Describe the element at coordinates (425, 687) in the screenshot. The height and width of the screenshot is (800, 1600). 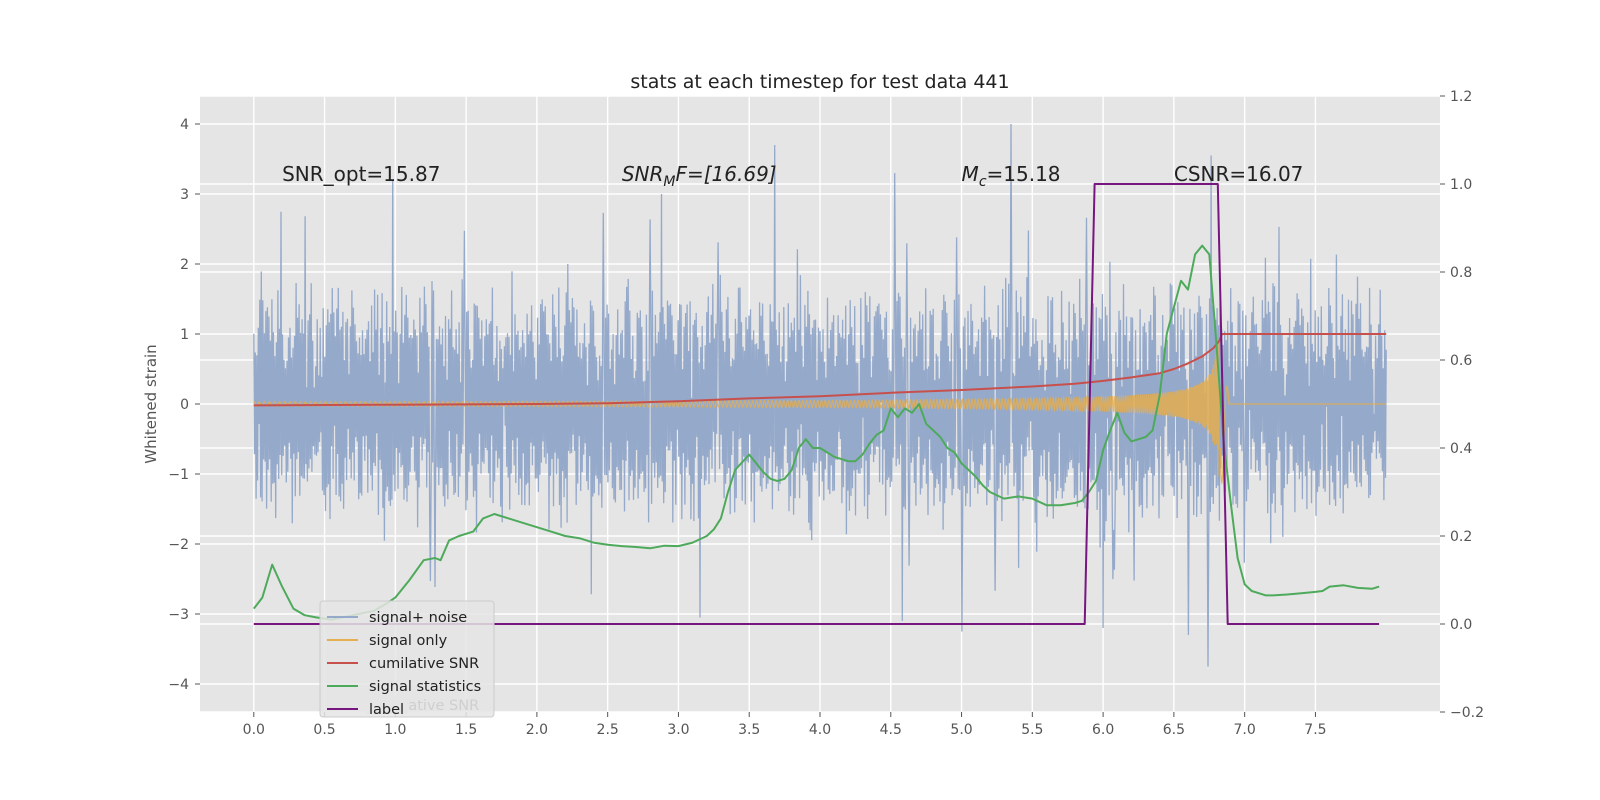
I see `legend-label-3: signal statistics` at that location.